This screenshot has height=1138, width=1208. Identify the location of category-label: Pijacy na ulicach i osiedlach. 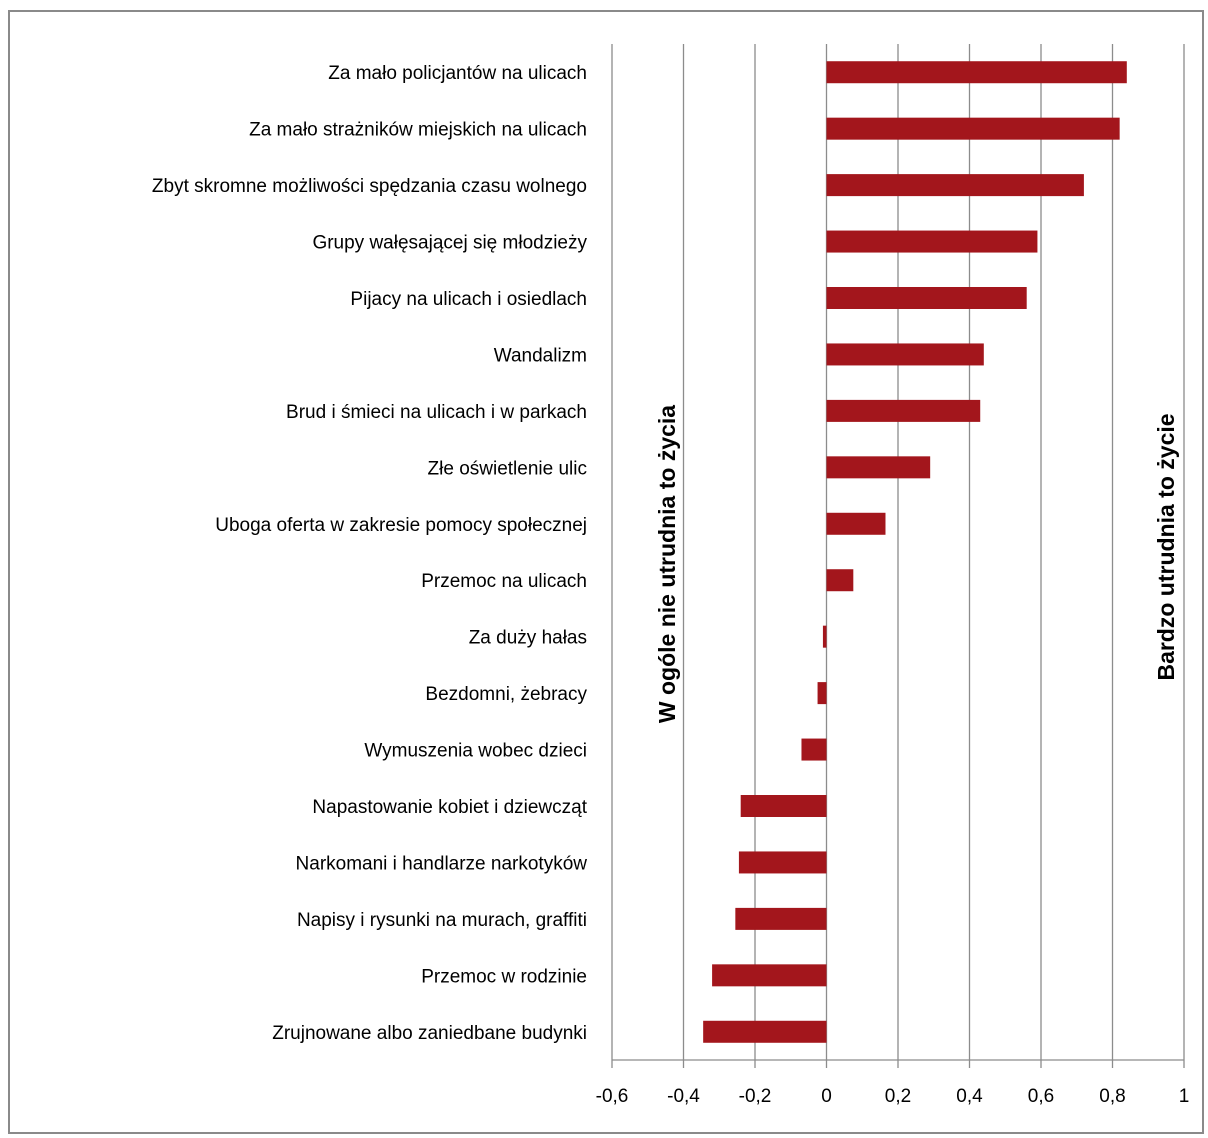
(468, 299).